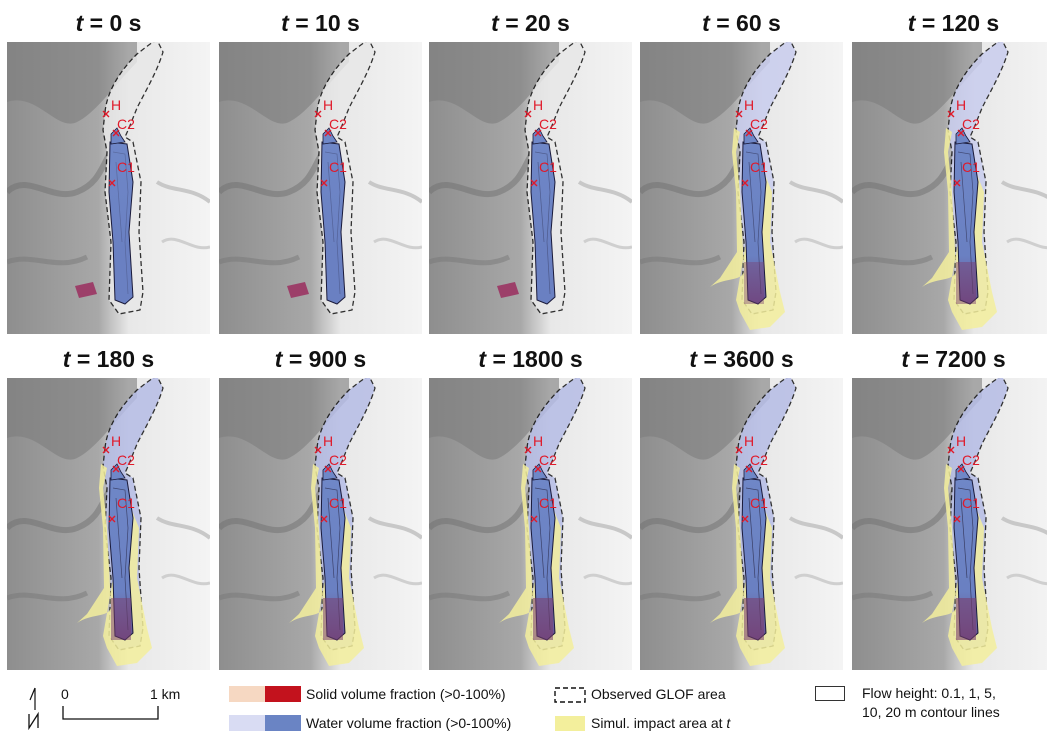 This screenshot has height=736, width=1047. What do you see at coordinates (165, 694) in the screenshot?
I see `scale-km-label: 1 km` at bounding box center [165, 694].